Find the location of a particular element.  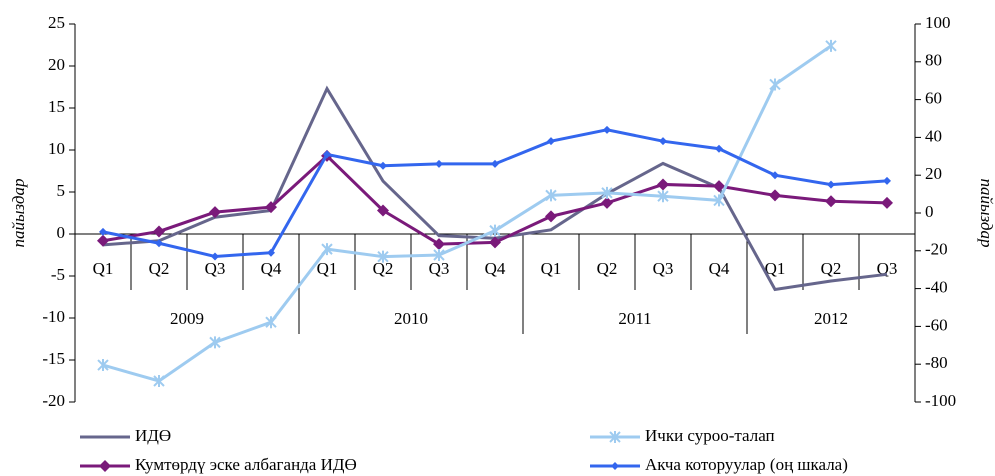

y2-tick-label: 0 is located at coordinates (929, 211).